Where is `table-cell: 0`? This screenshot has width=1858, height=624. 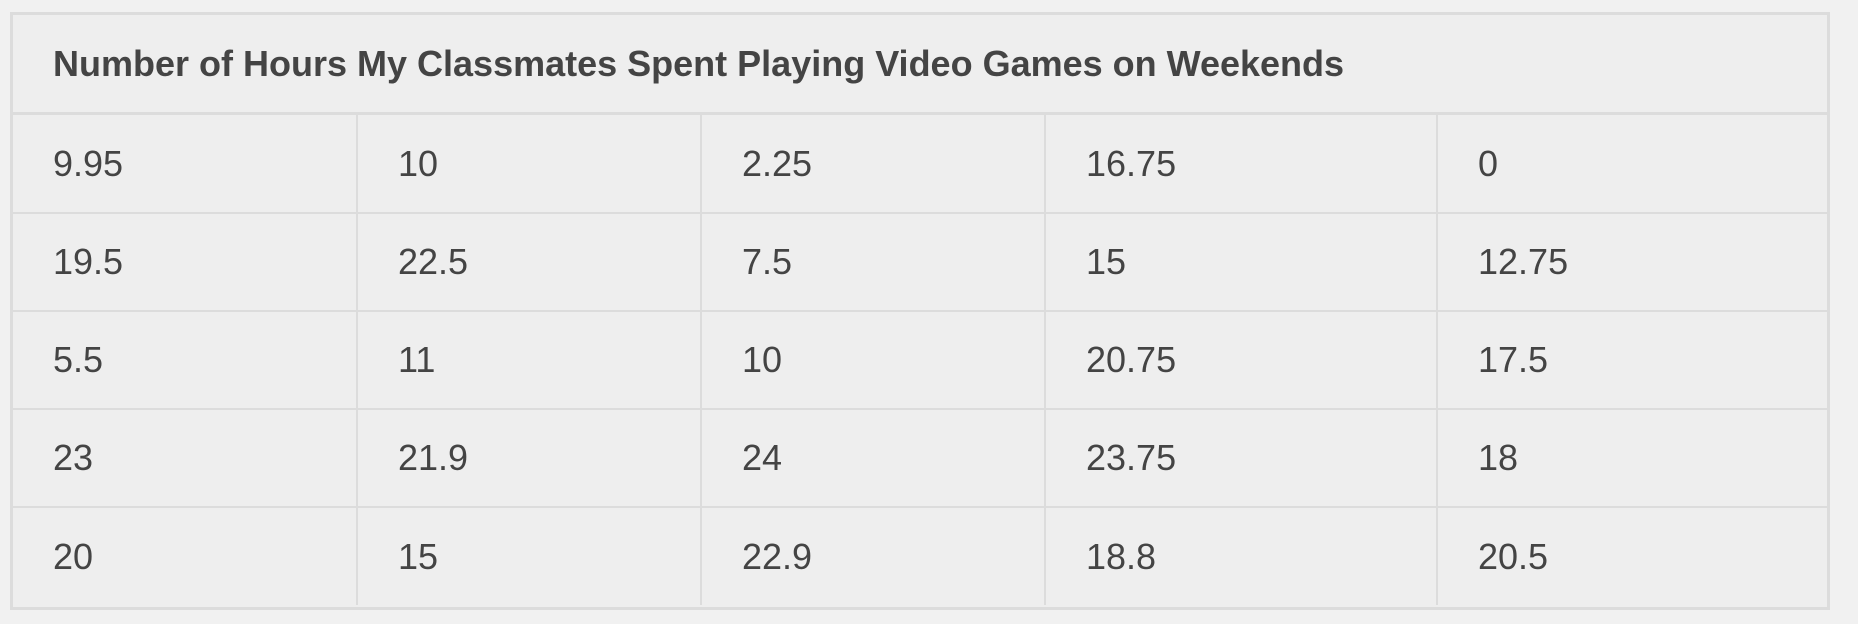
table-cell: 0 is located at coordinates (1632, 164).